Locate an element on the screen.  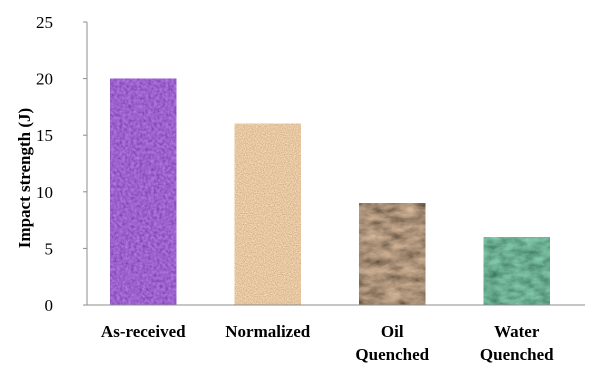
y-tick-label: 15 is located at coordinates (44, 135).